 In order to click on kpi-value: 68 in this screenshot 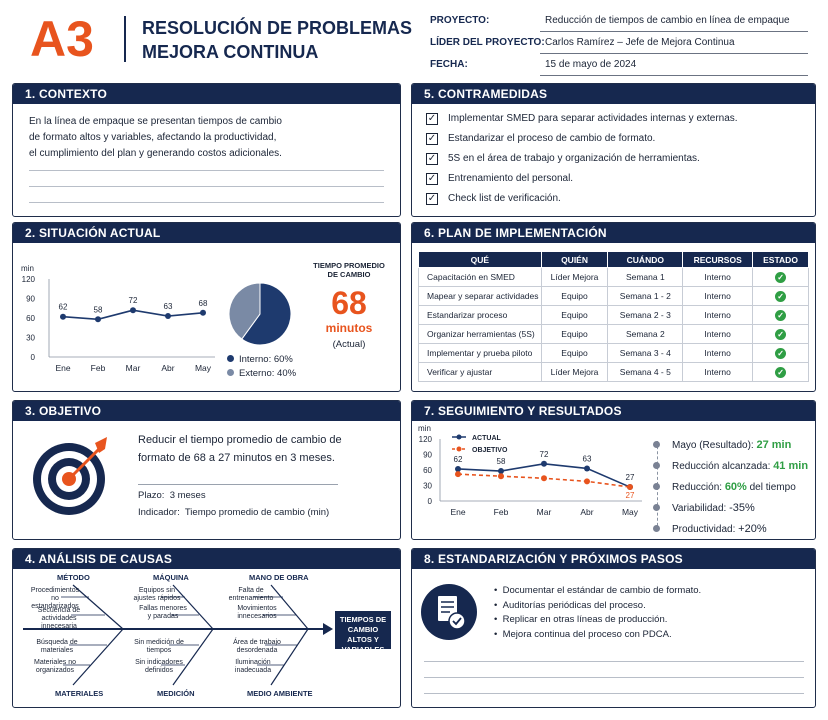, I will do `click(349, 303)`.